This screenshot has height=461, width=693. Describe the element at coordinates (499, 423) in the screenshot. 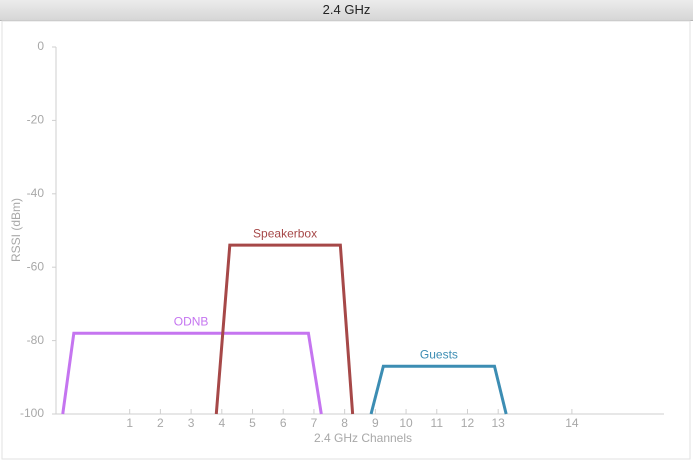

I see `x-tick-label: 13` at that location.